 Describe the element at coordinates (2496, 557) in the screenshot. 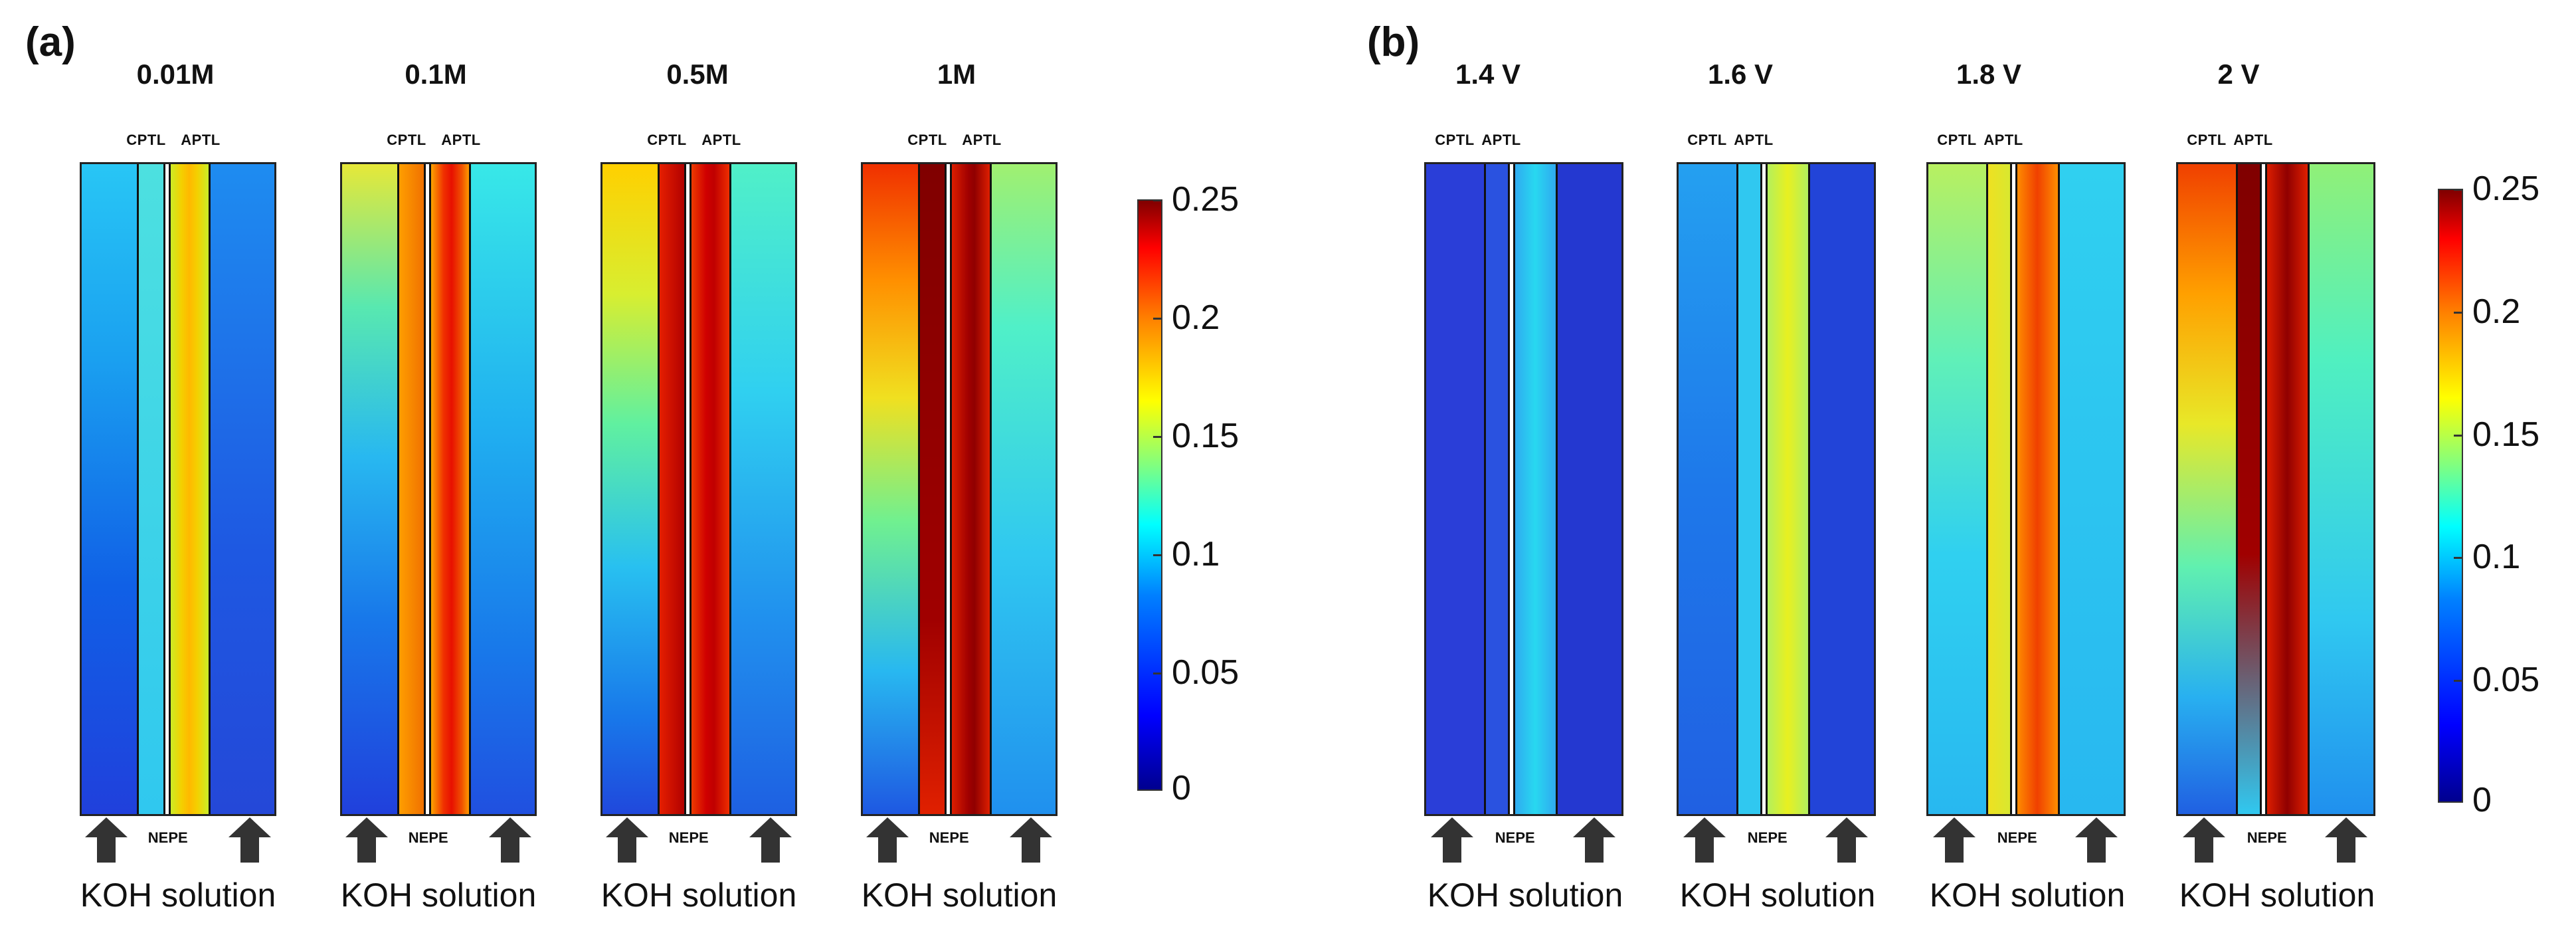

I see `colorbar-b-label: 0.1` at that location.